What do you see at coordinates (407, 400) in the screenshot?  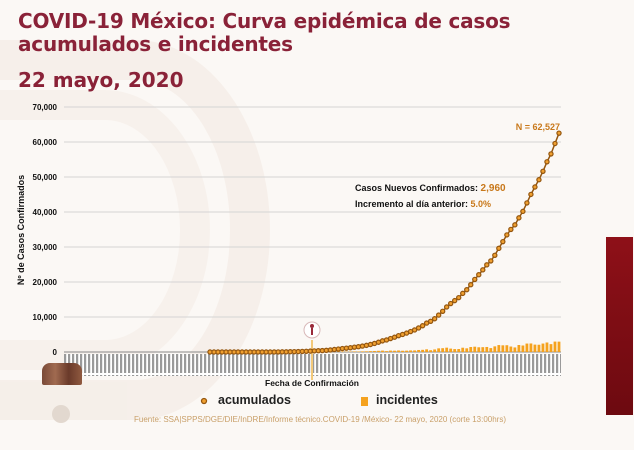 I see `legend-incidentes-label: incidentes` at bounding box center [407, 400].